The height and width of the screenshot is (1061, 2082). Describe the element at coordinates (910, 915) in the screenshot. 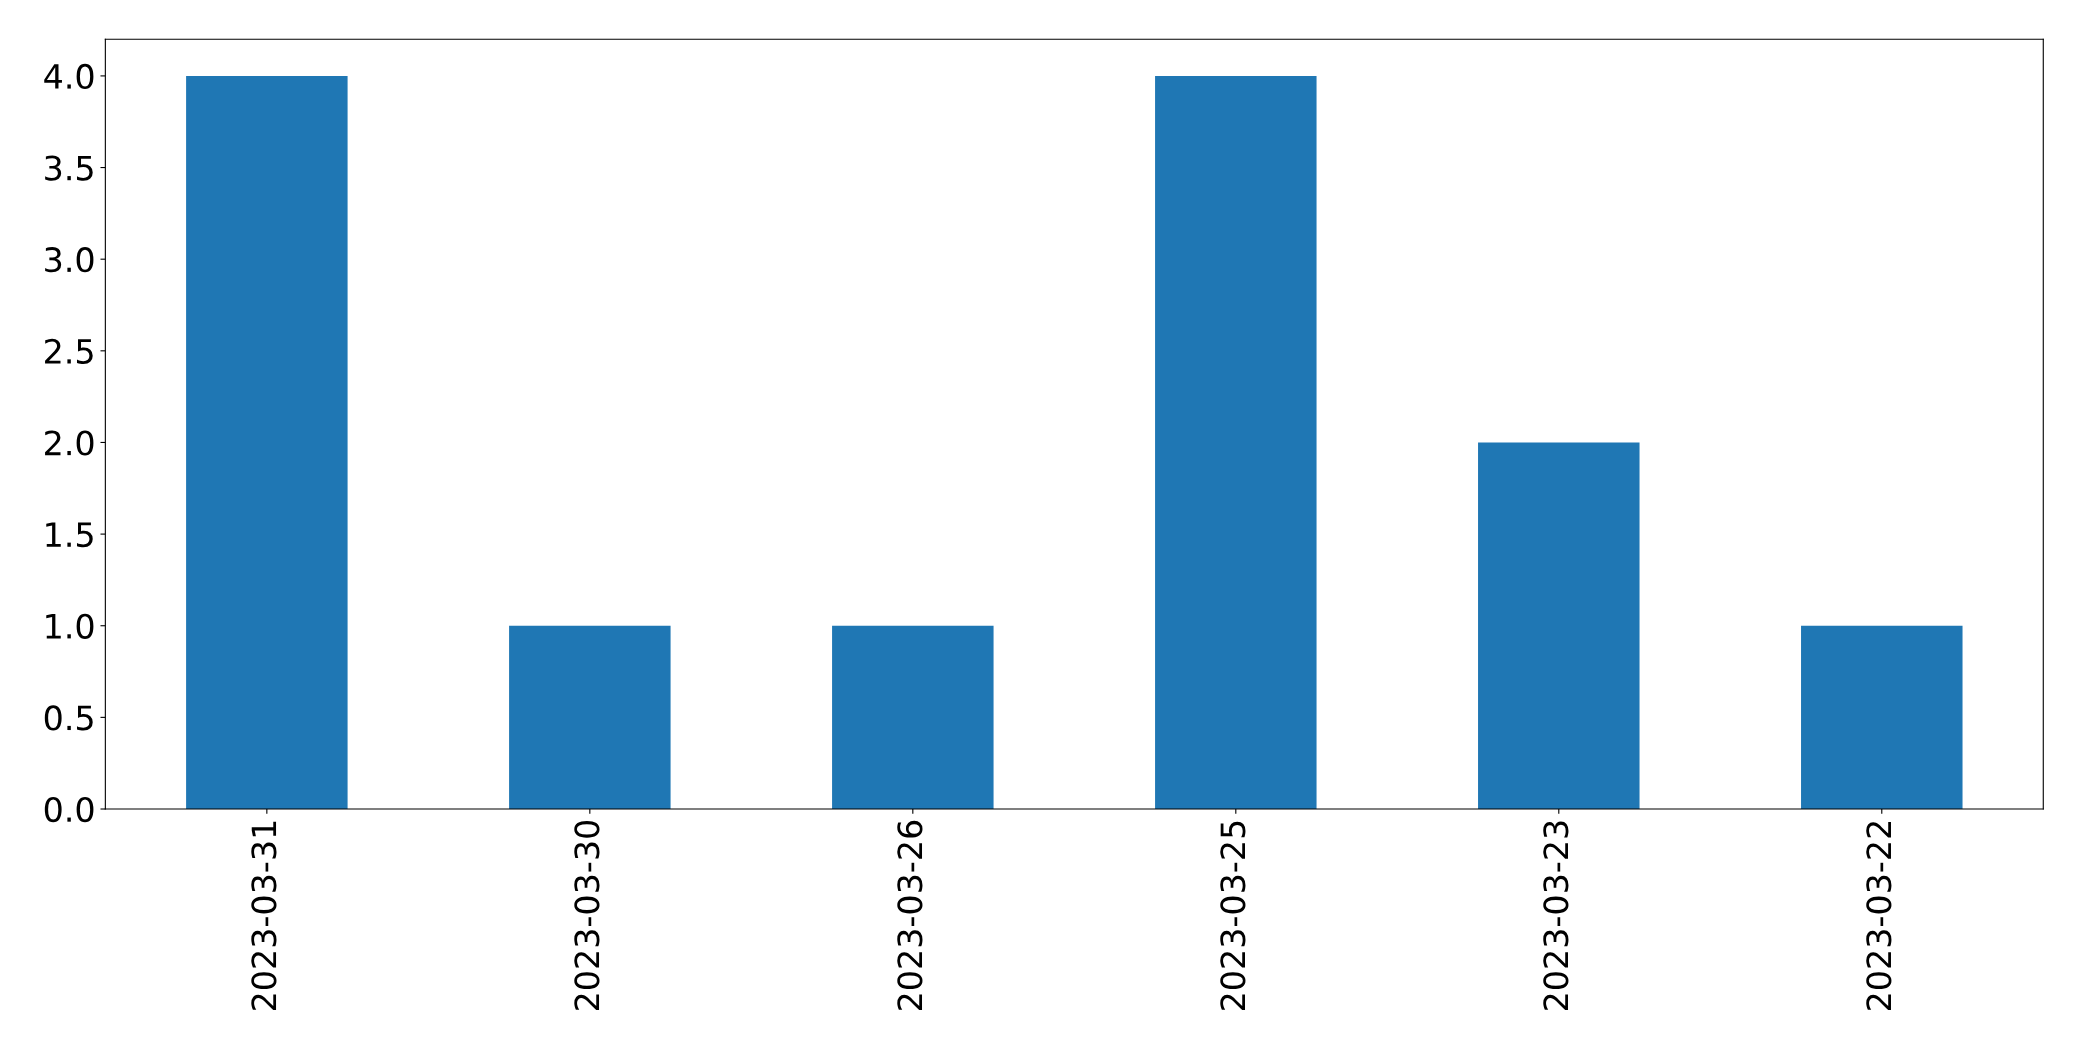

I see `x-tick-label: 2023-03-26` at that location.